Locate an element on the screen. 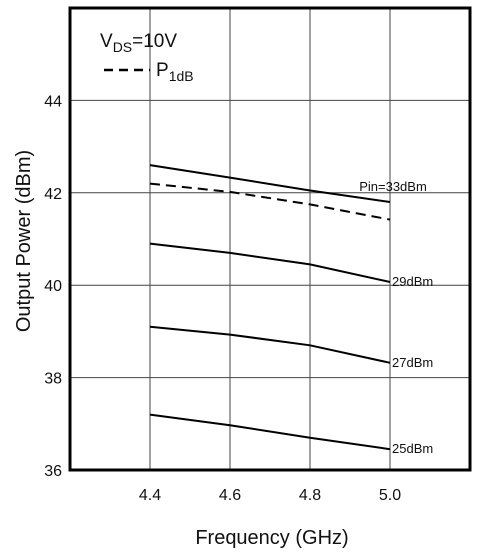 This screenshot has width=487, height=552. x-tick-label: 4.8 is located at coordinates (310, 495).